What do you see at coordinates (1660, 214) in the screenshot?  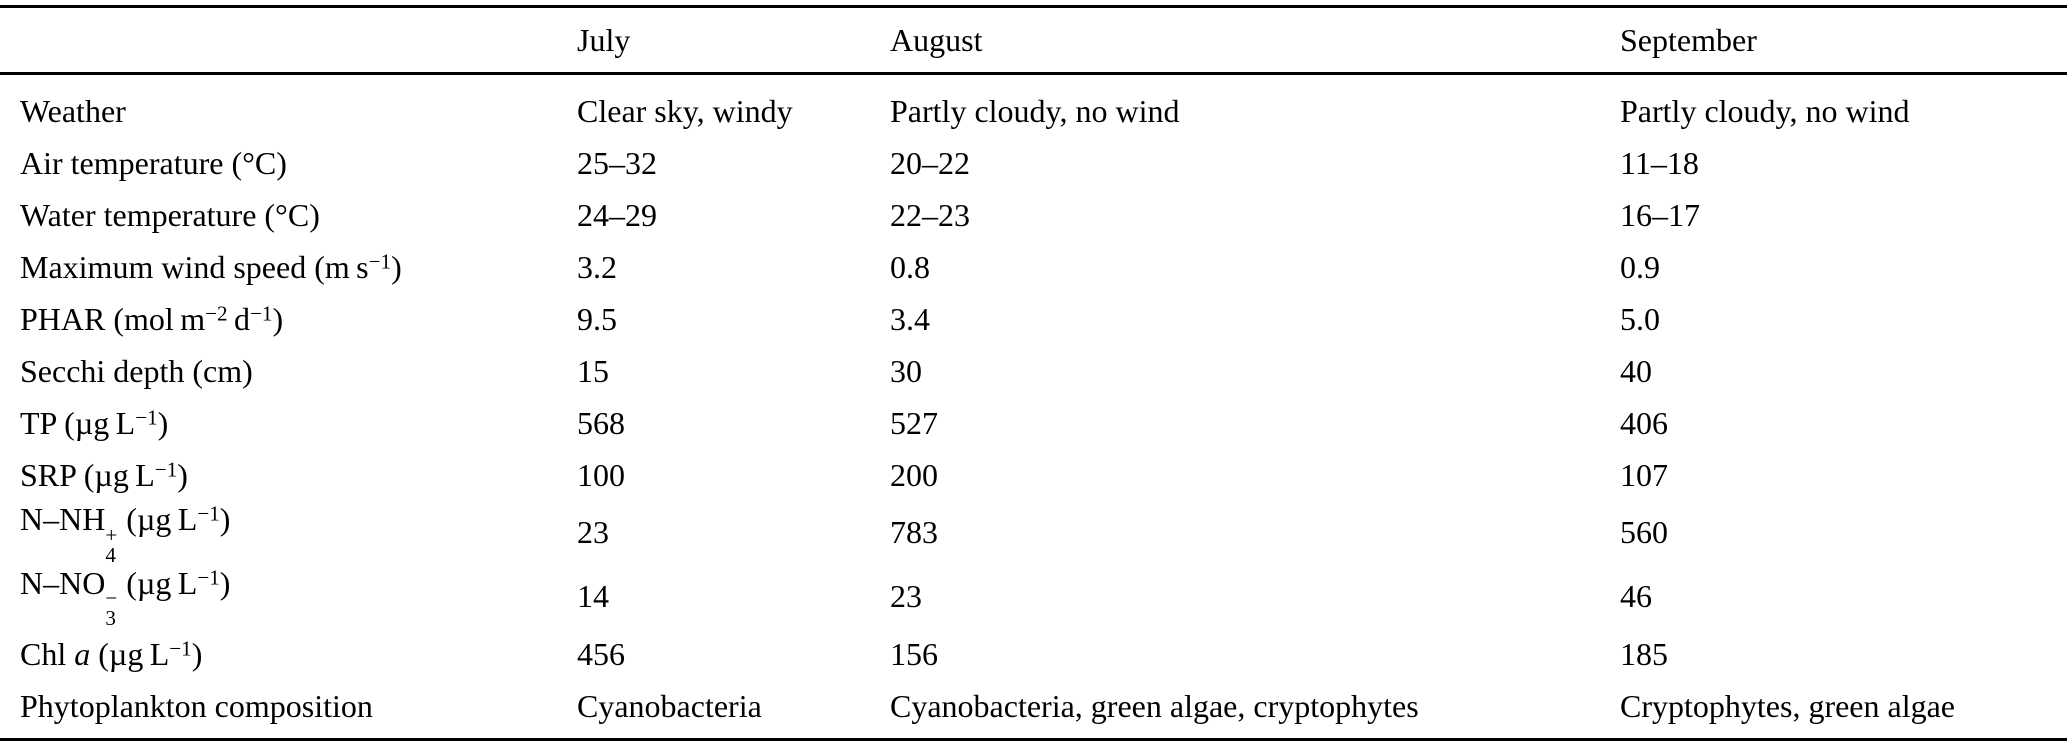 I see `cell-september: 16–17` at bounding box center [1660, 214].